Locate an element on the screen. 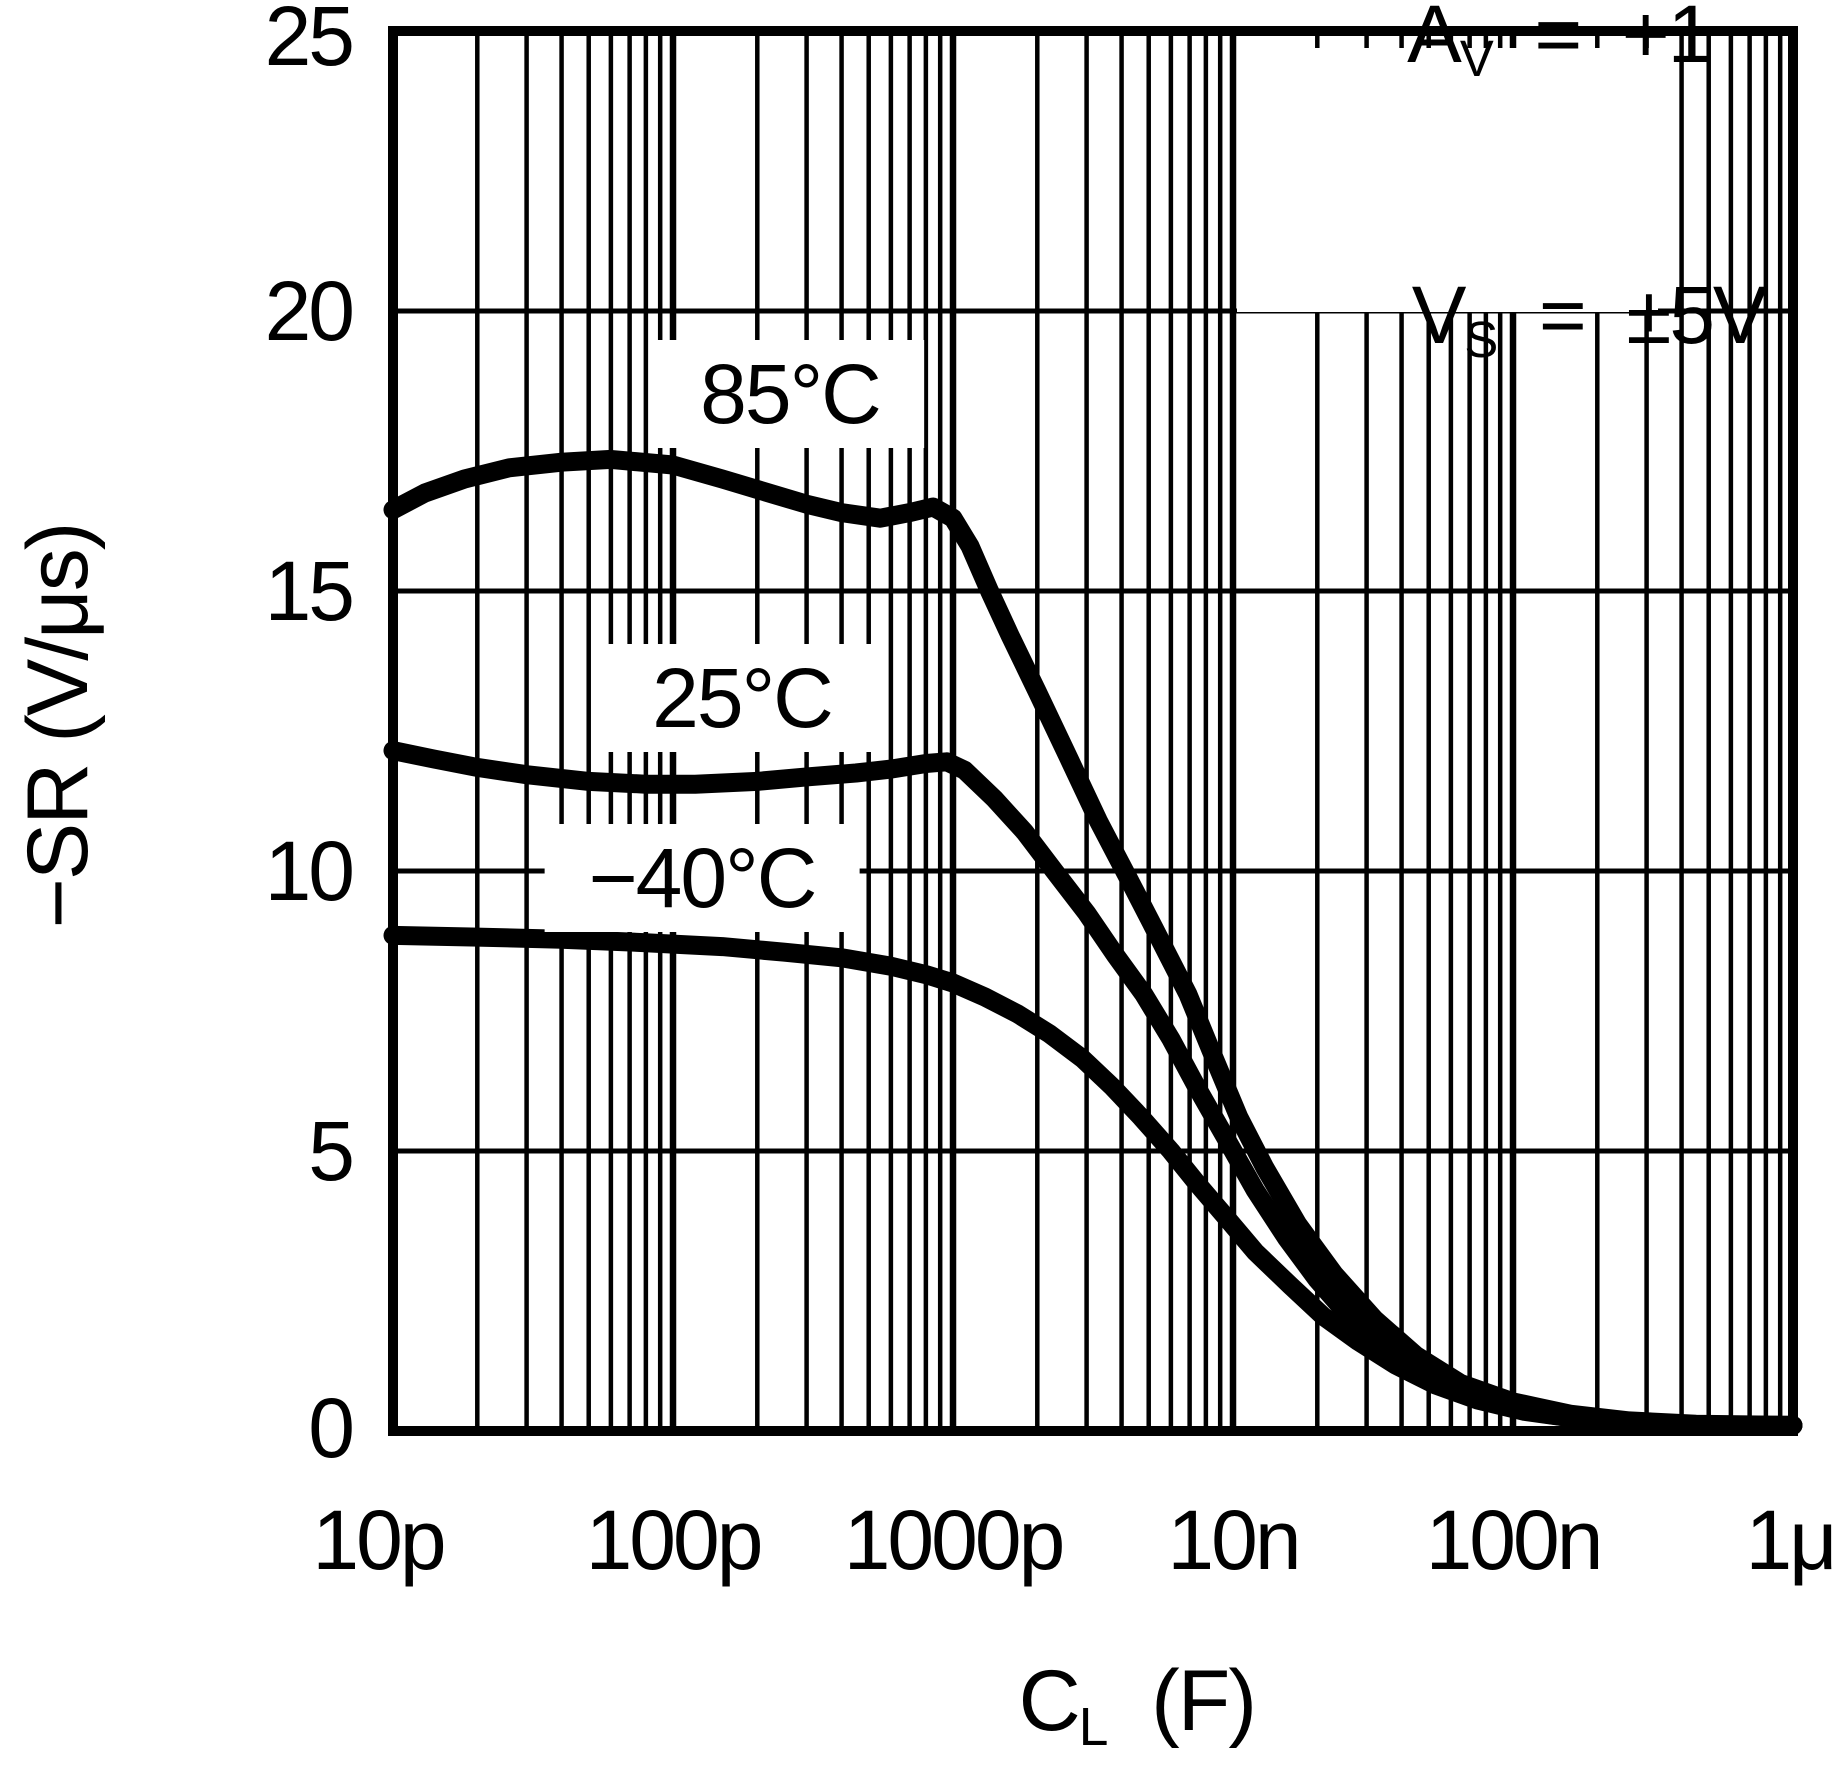 This screenshot has width=1837, height=1769. condition-gain-symbol: A is located at coordinates (1434, 40).